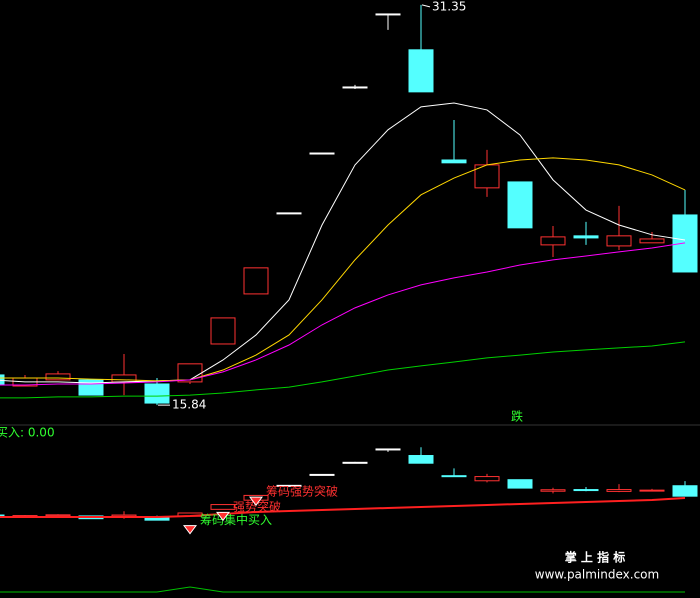 The height and width of the screenshot is (598, 700). Describe the element at coordinates (595, 557) in the screenshot. I see `watermark-title: 掌 上 指 标` at that location.